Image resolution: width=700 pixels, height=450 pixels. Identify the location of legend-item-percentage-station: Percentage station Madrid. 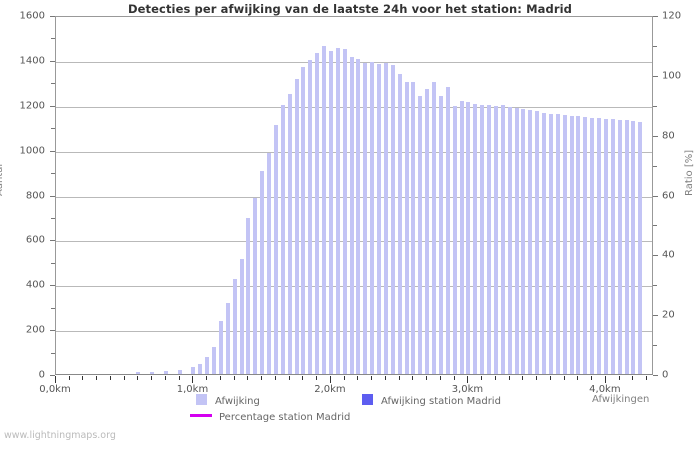
(270, 417).